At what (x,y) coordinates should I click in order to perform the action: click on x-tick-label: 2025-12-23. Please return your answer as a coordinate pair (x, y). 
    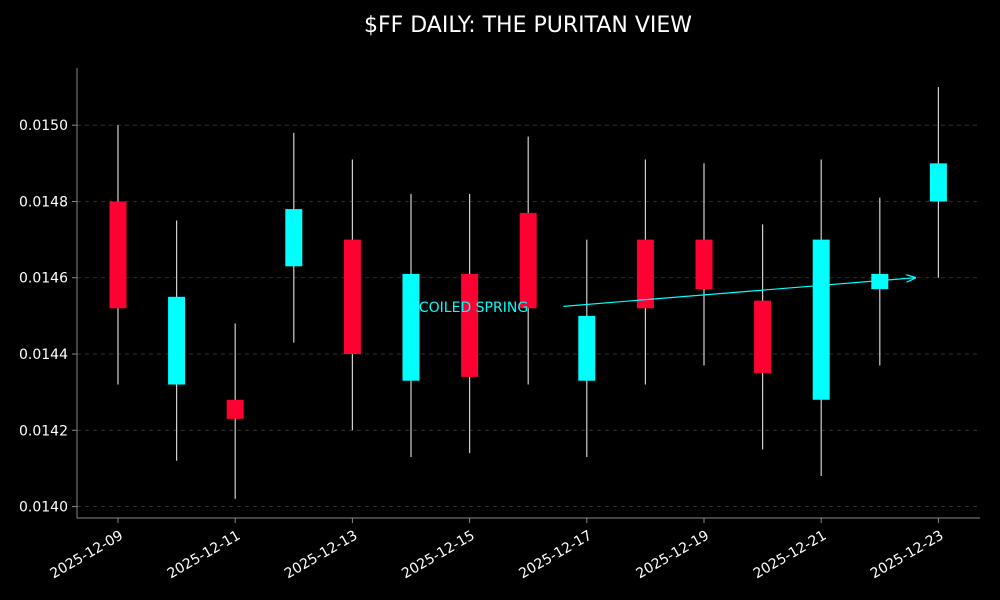
    Looking at the image, I should click on (907, 555).